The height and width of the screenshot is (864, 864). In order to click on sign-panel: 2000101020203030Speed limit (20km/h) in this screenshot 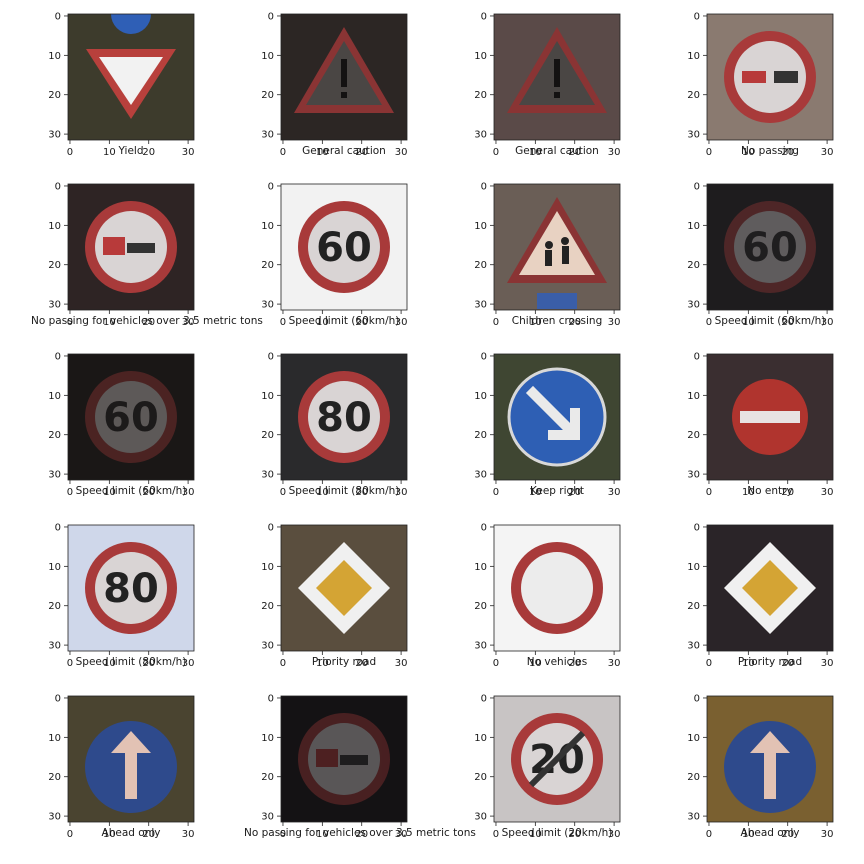, I will do `click(526, 764)`.